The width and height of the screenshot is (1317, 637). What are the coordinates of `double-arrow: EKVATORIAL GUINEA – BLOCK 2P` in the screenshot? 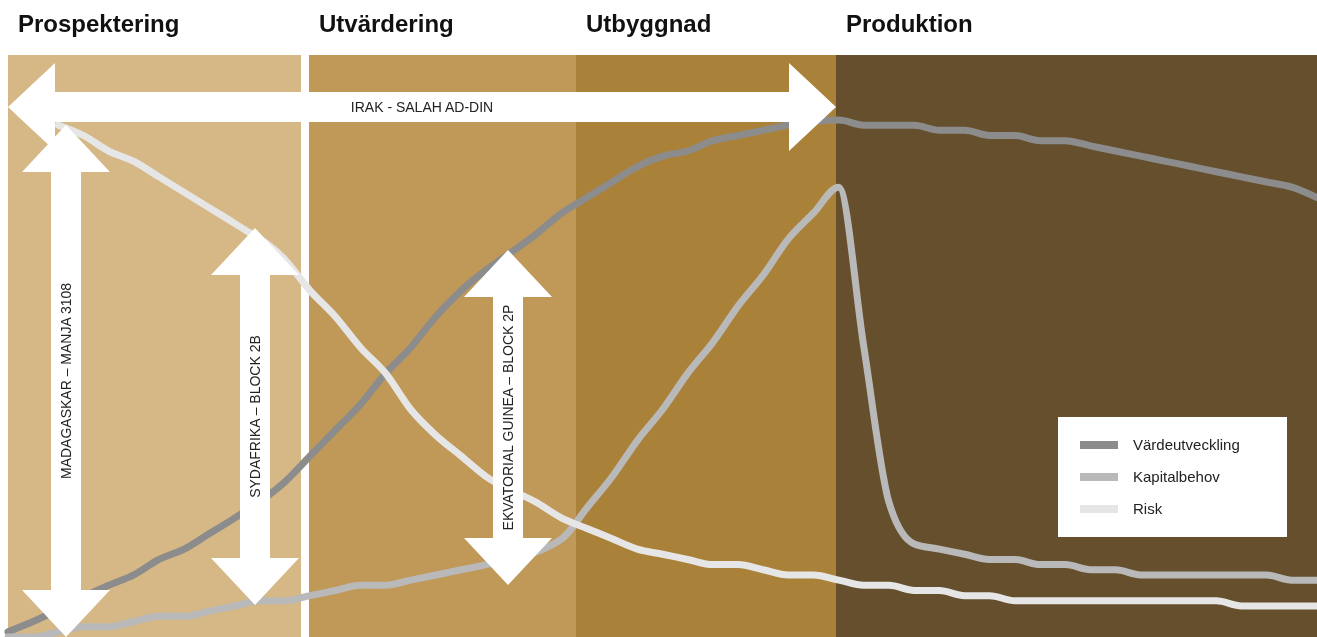 It's located at (508, 417).